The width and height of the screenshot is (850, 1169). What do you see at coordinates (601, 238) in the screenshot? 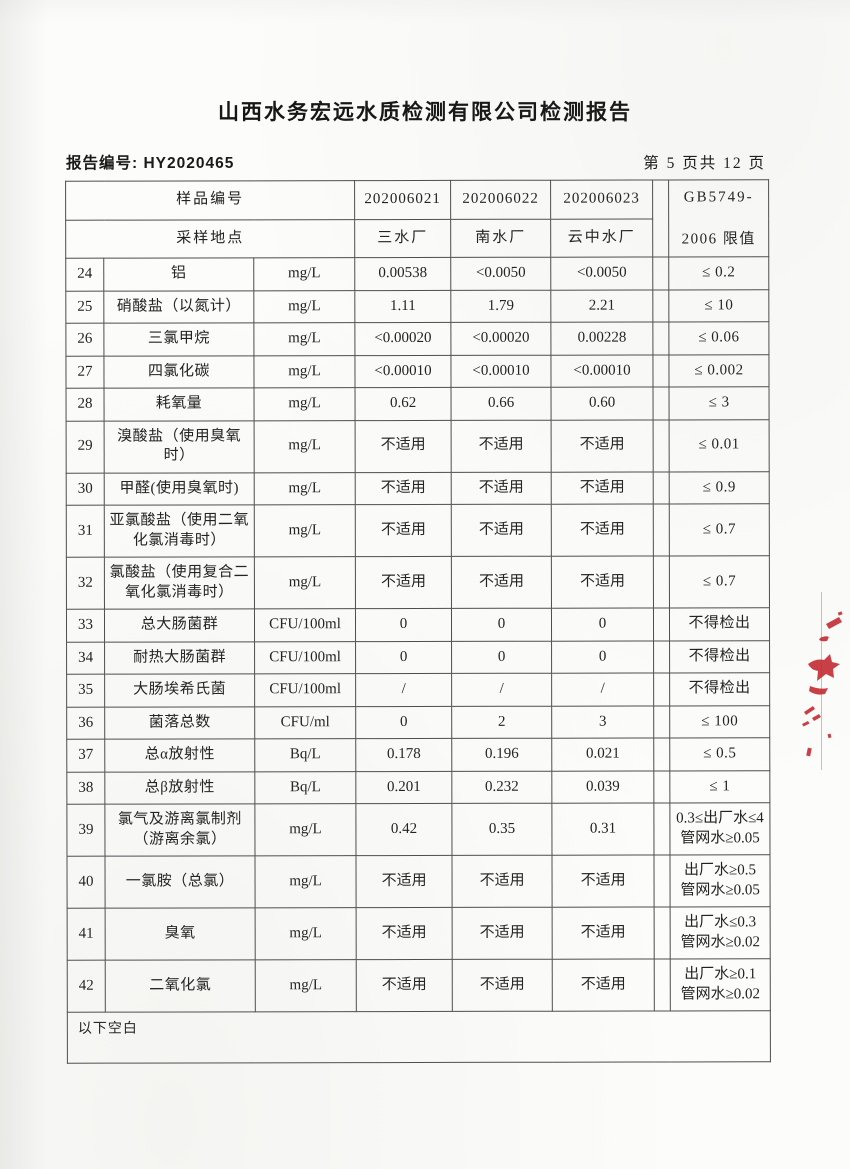
I see `location-3: 云中水厂` at bounding box center [601, 238].